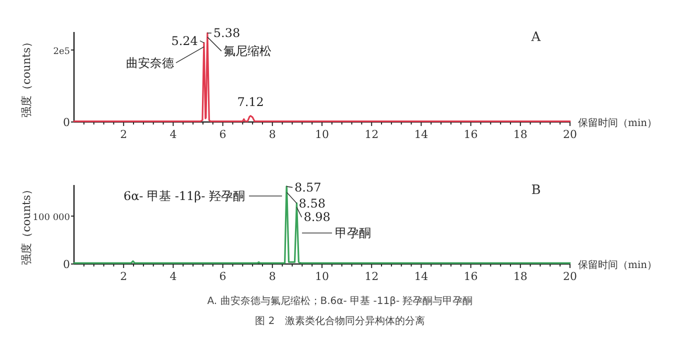 The image size is (680, 346). I want to click on annotation: 8.58, so click(312, 203).